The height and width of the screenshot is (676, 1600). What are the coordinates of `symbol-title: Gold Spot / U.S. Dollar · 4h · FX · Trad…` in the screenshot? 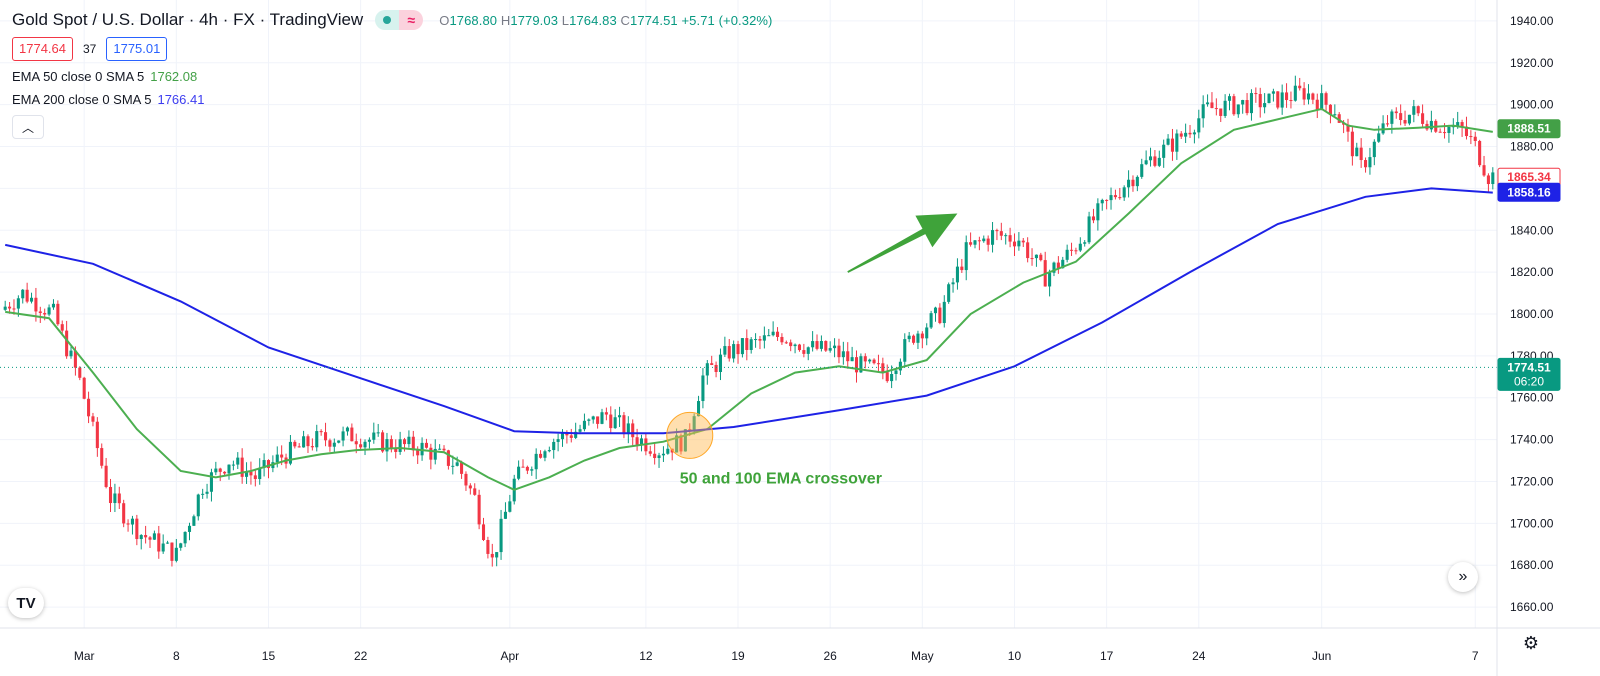 It's located at (188, 19).